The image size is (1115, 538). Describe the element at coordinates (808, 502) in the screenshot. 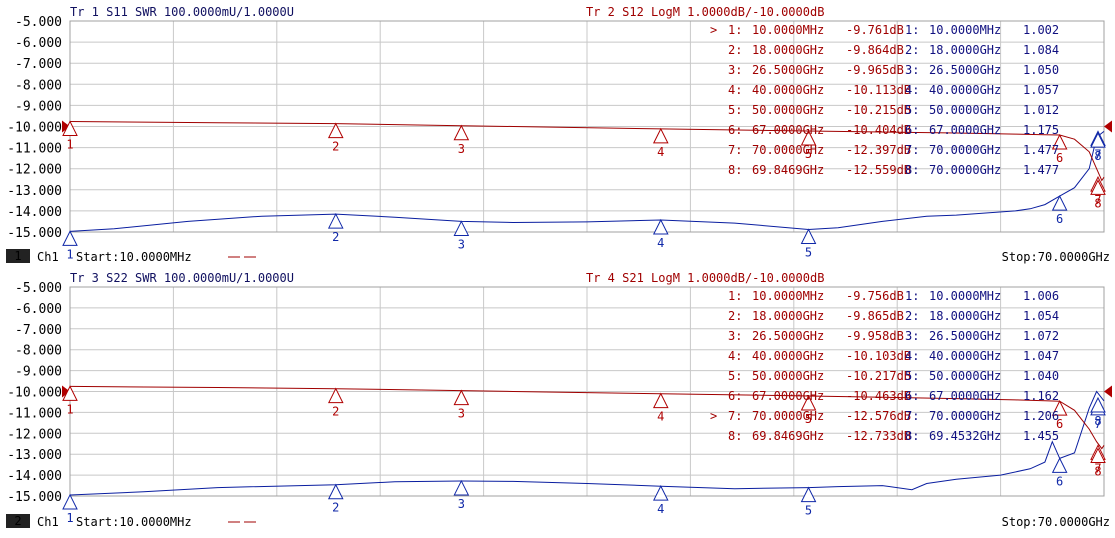

I see `blue-marker-5: 5` at that location.